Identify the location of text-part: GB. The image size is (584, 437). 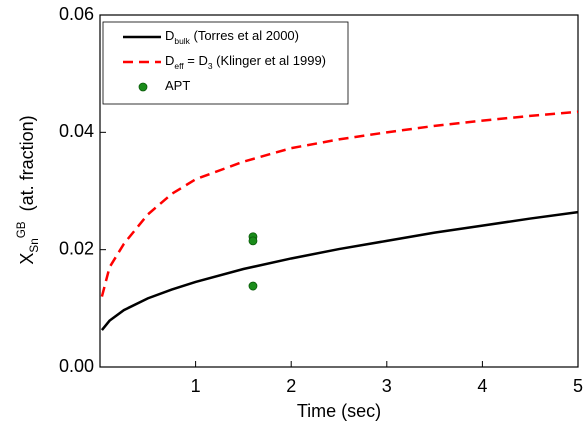
(21, 229).